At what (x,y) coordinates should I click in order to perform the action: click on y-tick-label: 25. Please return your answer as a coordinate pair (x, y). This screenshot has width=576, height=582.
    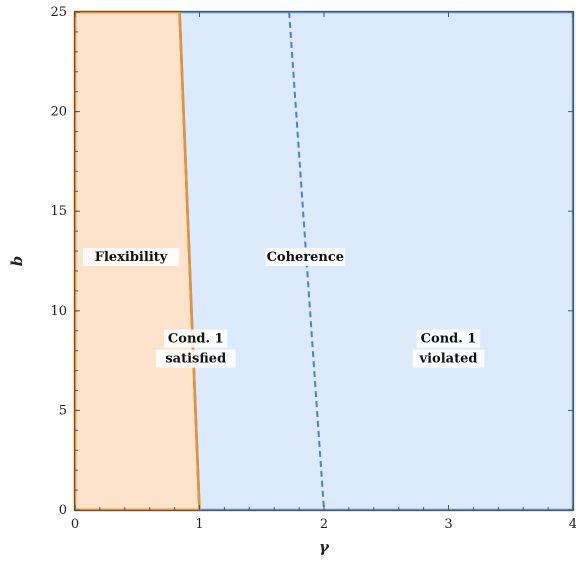
    Looking at the image, I should click on (58, 12).